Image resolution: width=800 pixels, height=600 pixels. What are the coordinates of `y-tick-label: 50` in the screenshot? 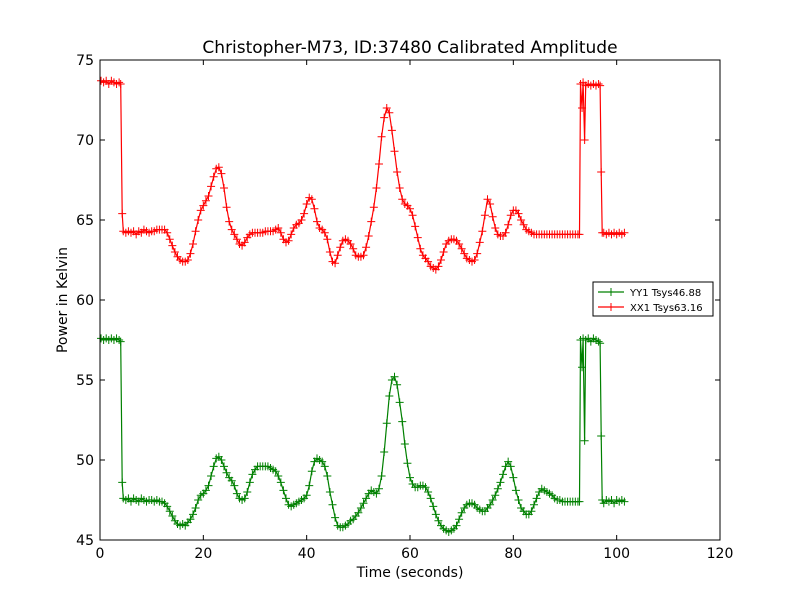 It's located at (85, 461).